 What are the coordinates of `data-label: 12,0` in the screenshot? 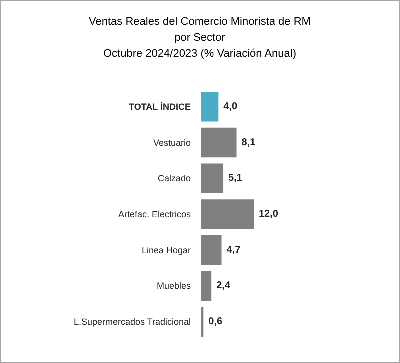 It's located at (269, 214).